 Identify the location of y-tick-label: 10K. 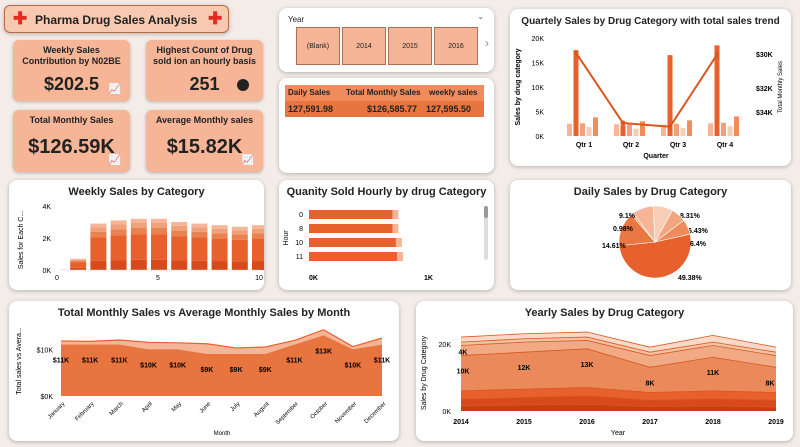
(538, 88).